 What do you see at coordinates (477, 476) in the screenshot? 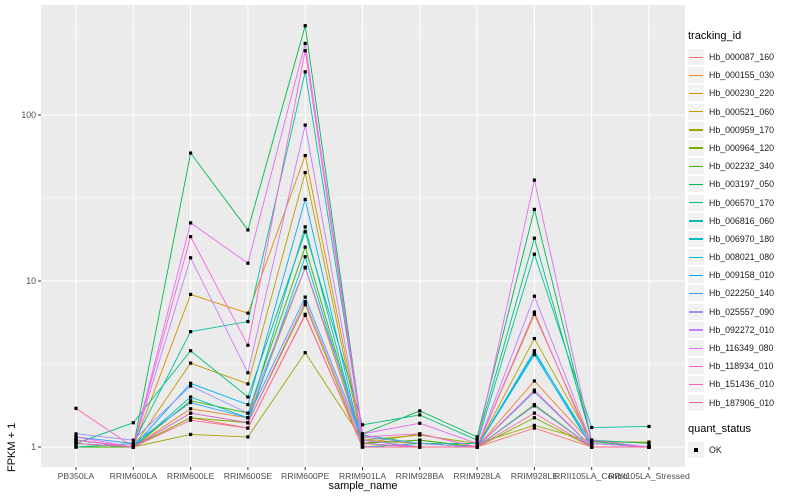
I see `x-tick-label: RRIM928LA` at bounding box center [477, 476].